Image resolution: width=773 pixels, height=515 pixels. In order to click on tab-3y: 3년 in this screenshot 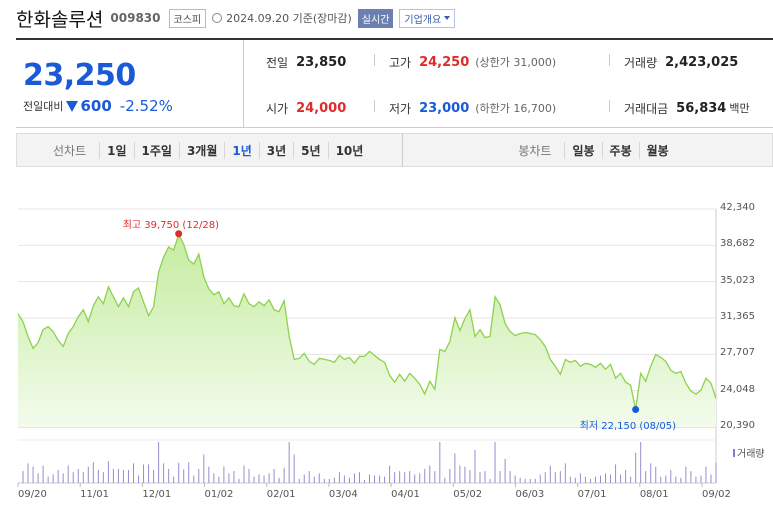, I will do `click(275, 150)`.